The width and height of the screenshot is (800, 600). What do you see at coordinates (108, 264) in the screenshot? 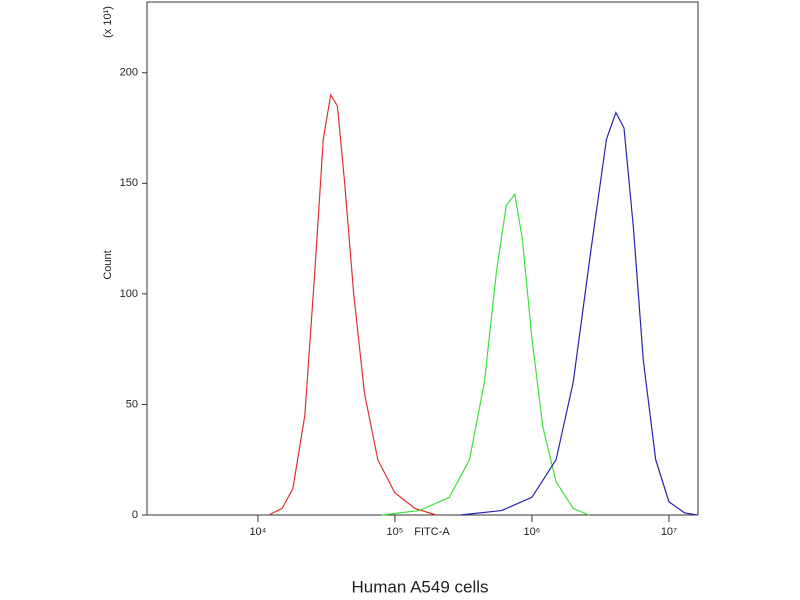
I see `y-axis-label: Count` at bounding box center [108, 264].